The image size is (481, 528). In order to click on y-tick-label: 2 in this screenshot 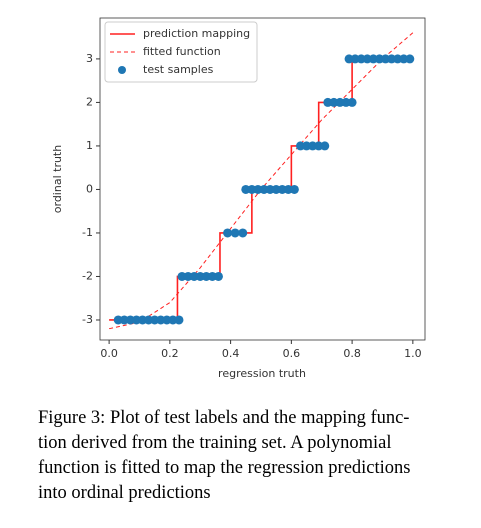, I will do `click(89, 101)`.